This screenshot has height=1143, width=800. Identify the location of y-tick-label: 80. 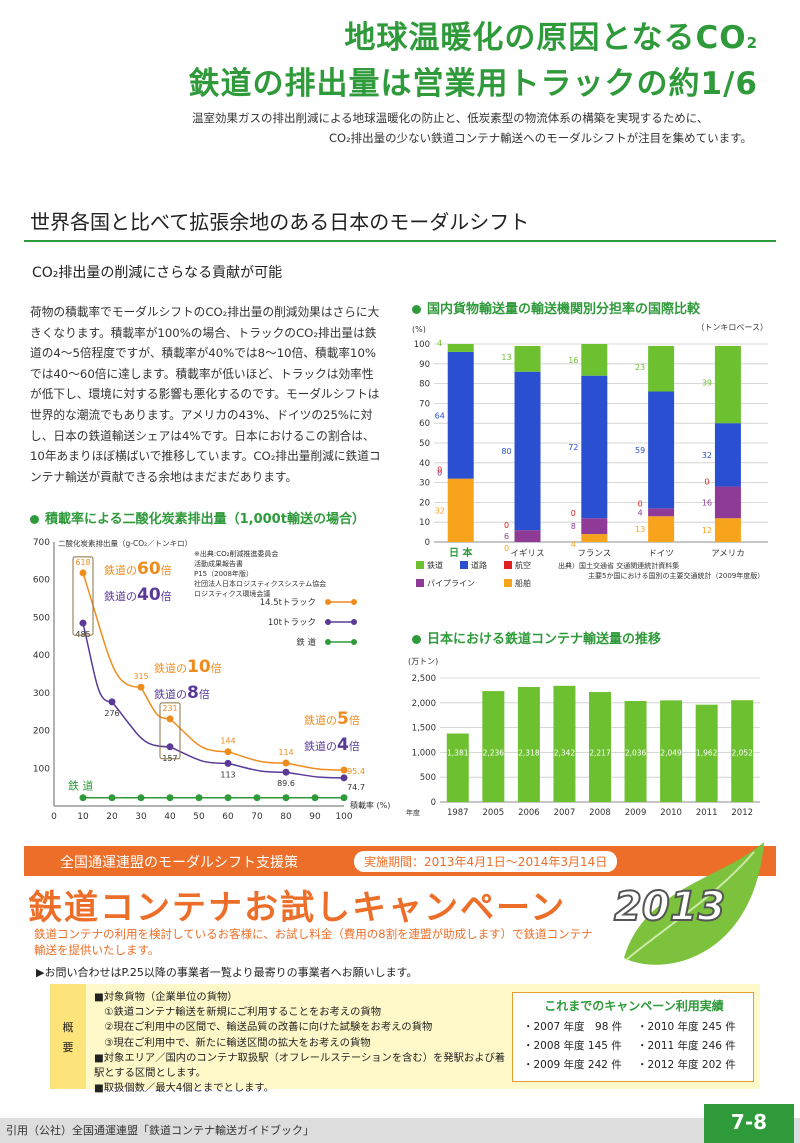
(424, 385).